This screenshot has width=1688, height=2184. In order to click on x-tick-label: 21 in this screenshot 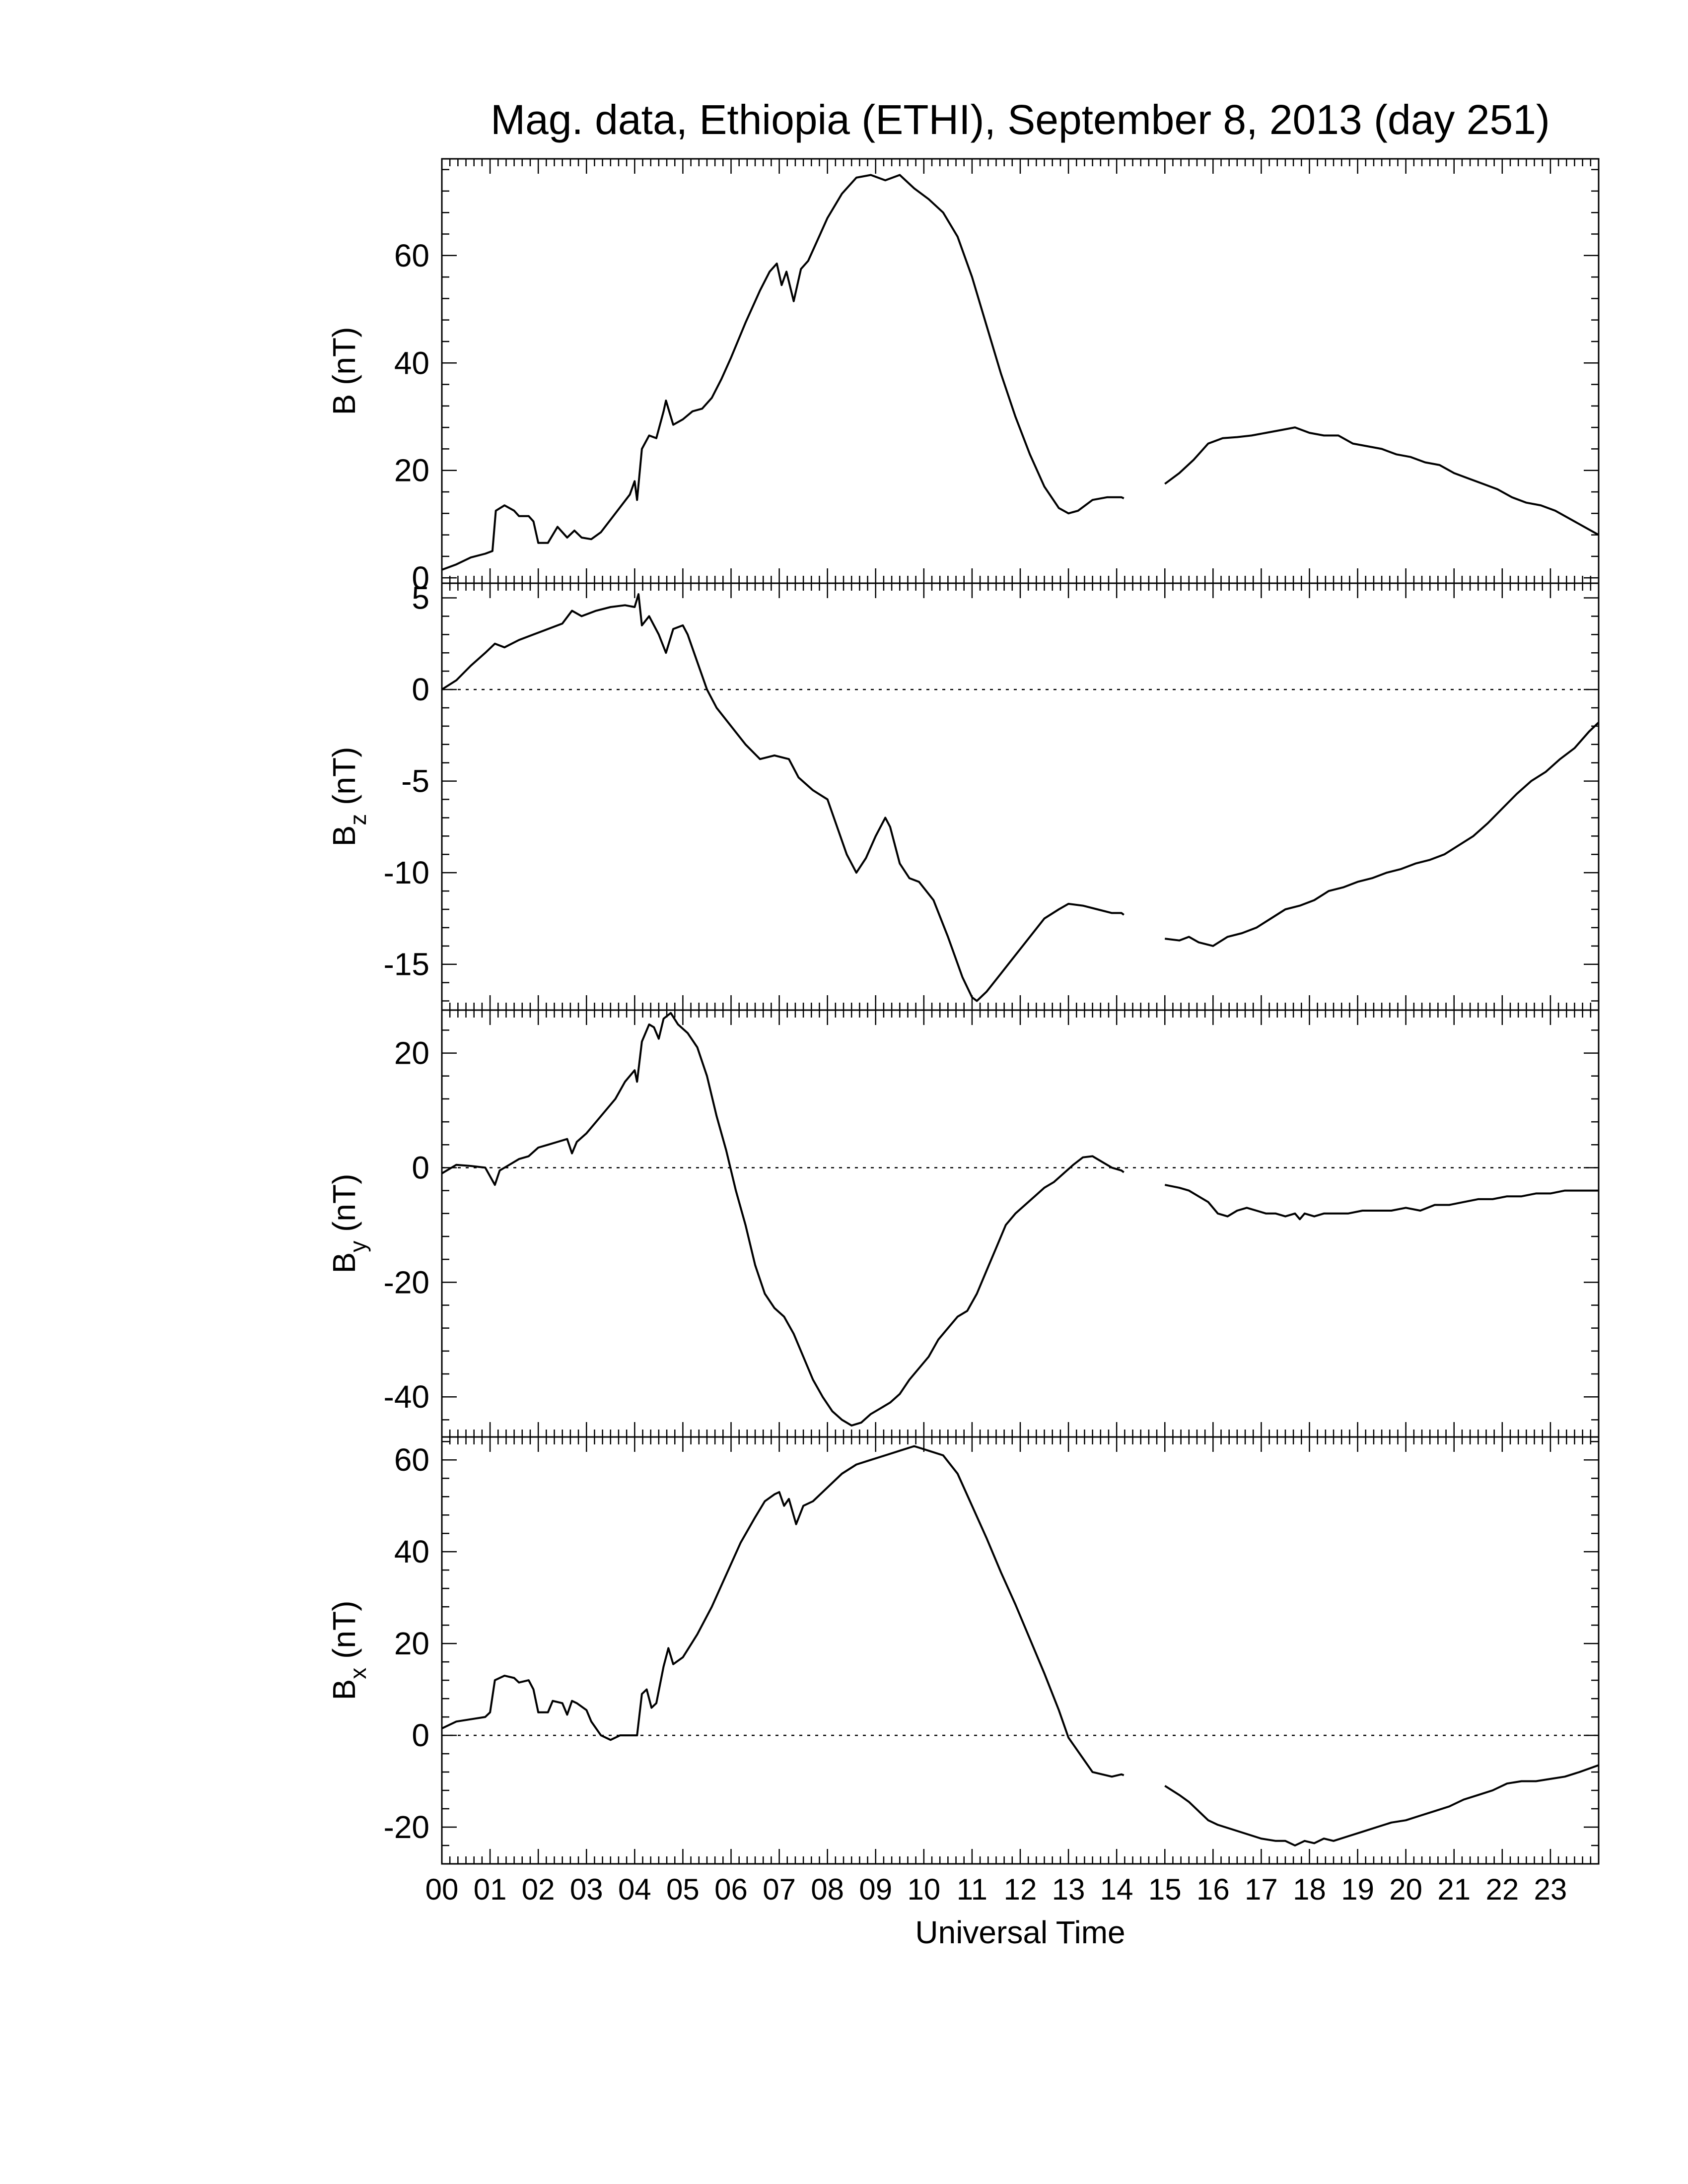, I will do `click(1454, 1889)`.